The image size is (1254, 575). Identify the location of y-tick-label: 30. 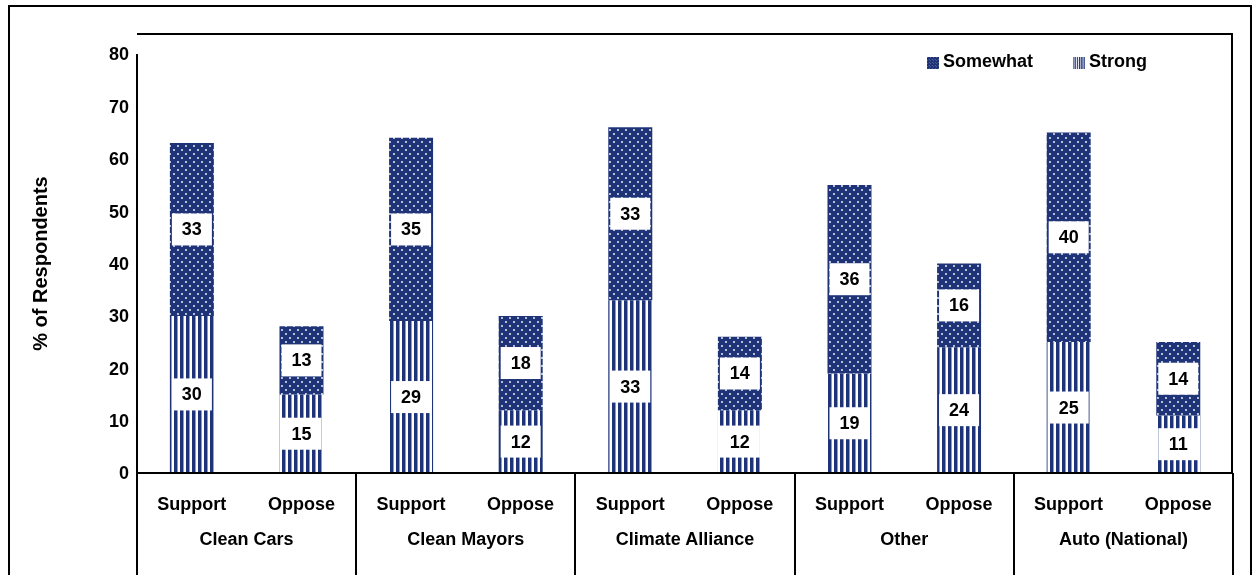
(118, 316).